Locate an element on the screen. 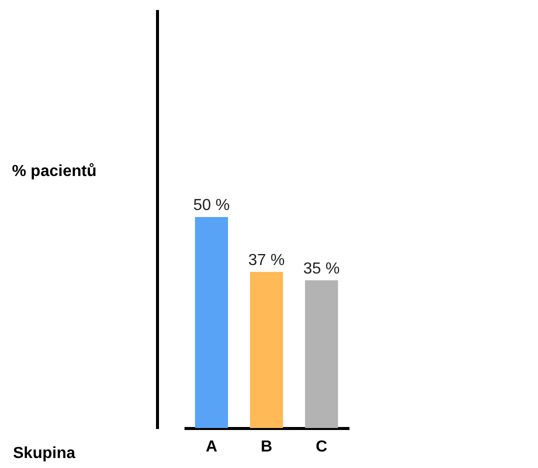 This screenshot has width=538, height=468. x-tick-label: C is located at coordinates (322, 447).